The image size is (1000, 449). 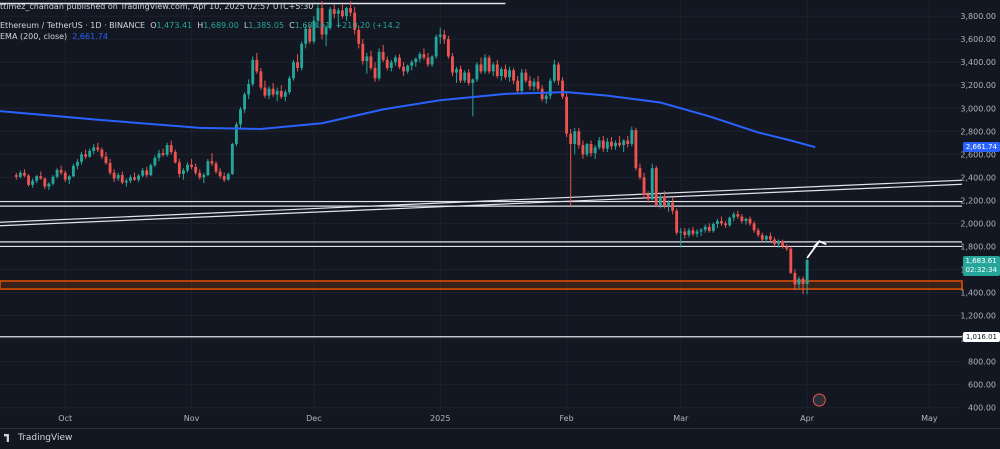 What do you see at coordinates (312, 25) in the screenshot?
I see `close-value: 1,683.61` at bounding box center [312, 25].